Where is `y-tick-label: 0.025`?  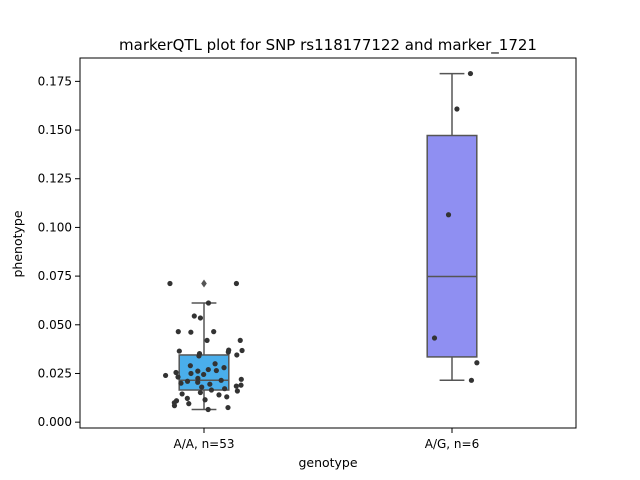
y-tick-label: 0.025 is located at coordinates (55, 373).